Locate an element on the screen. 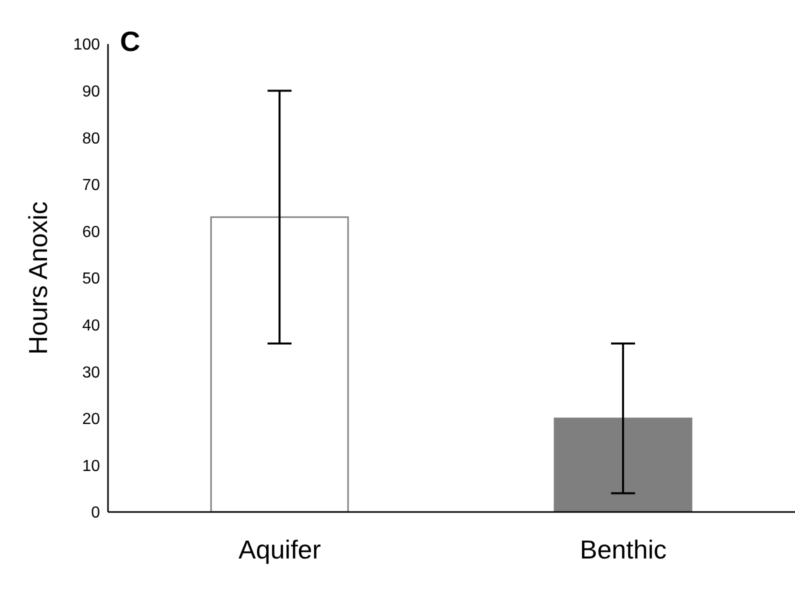 The width and height of the screenshot is (795, 600). y-axis-title: Hours Anoxic is located at coordinates (38, 278).